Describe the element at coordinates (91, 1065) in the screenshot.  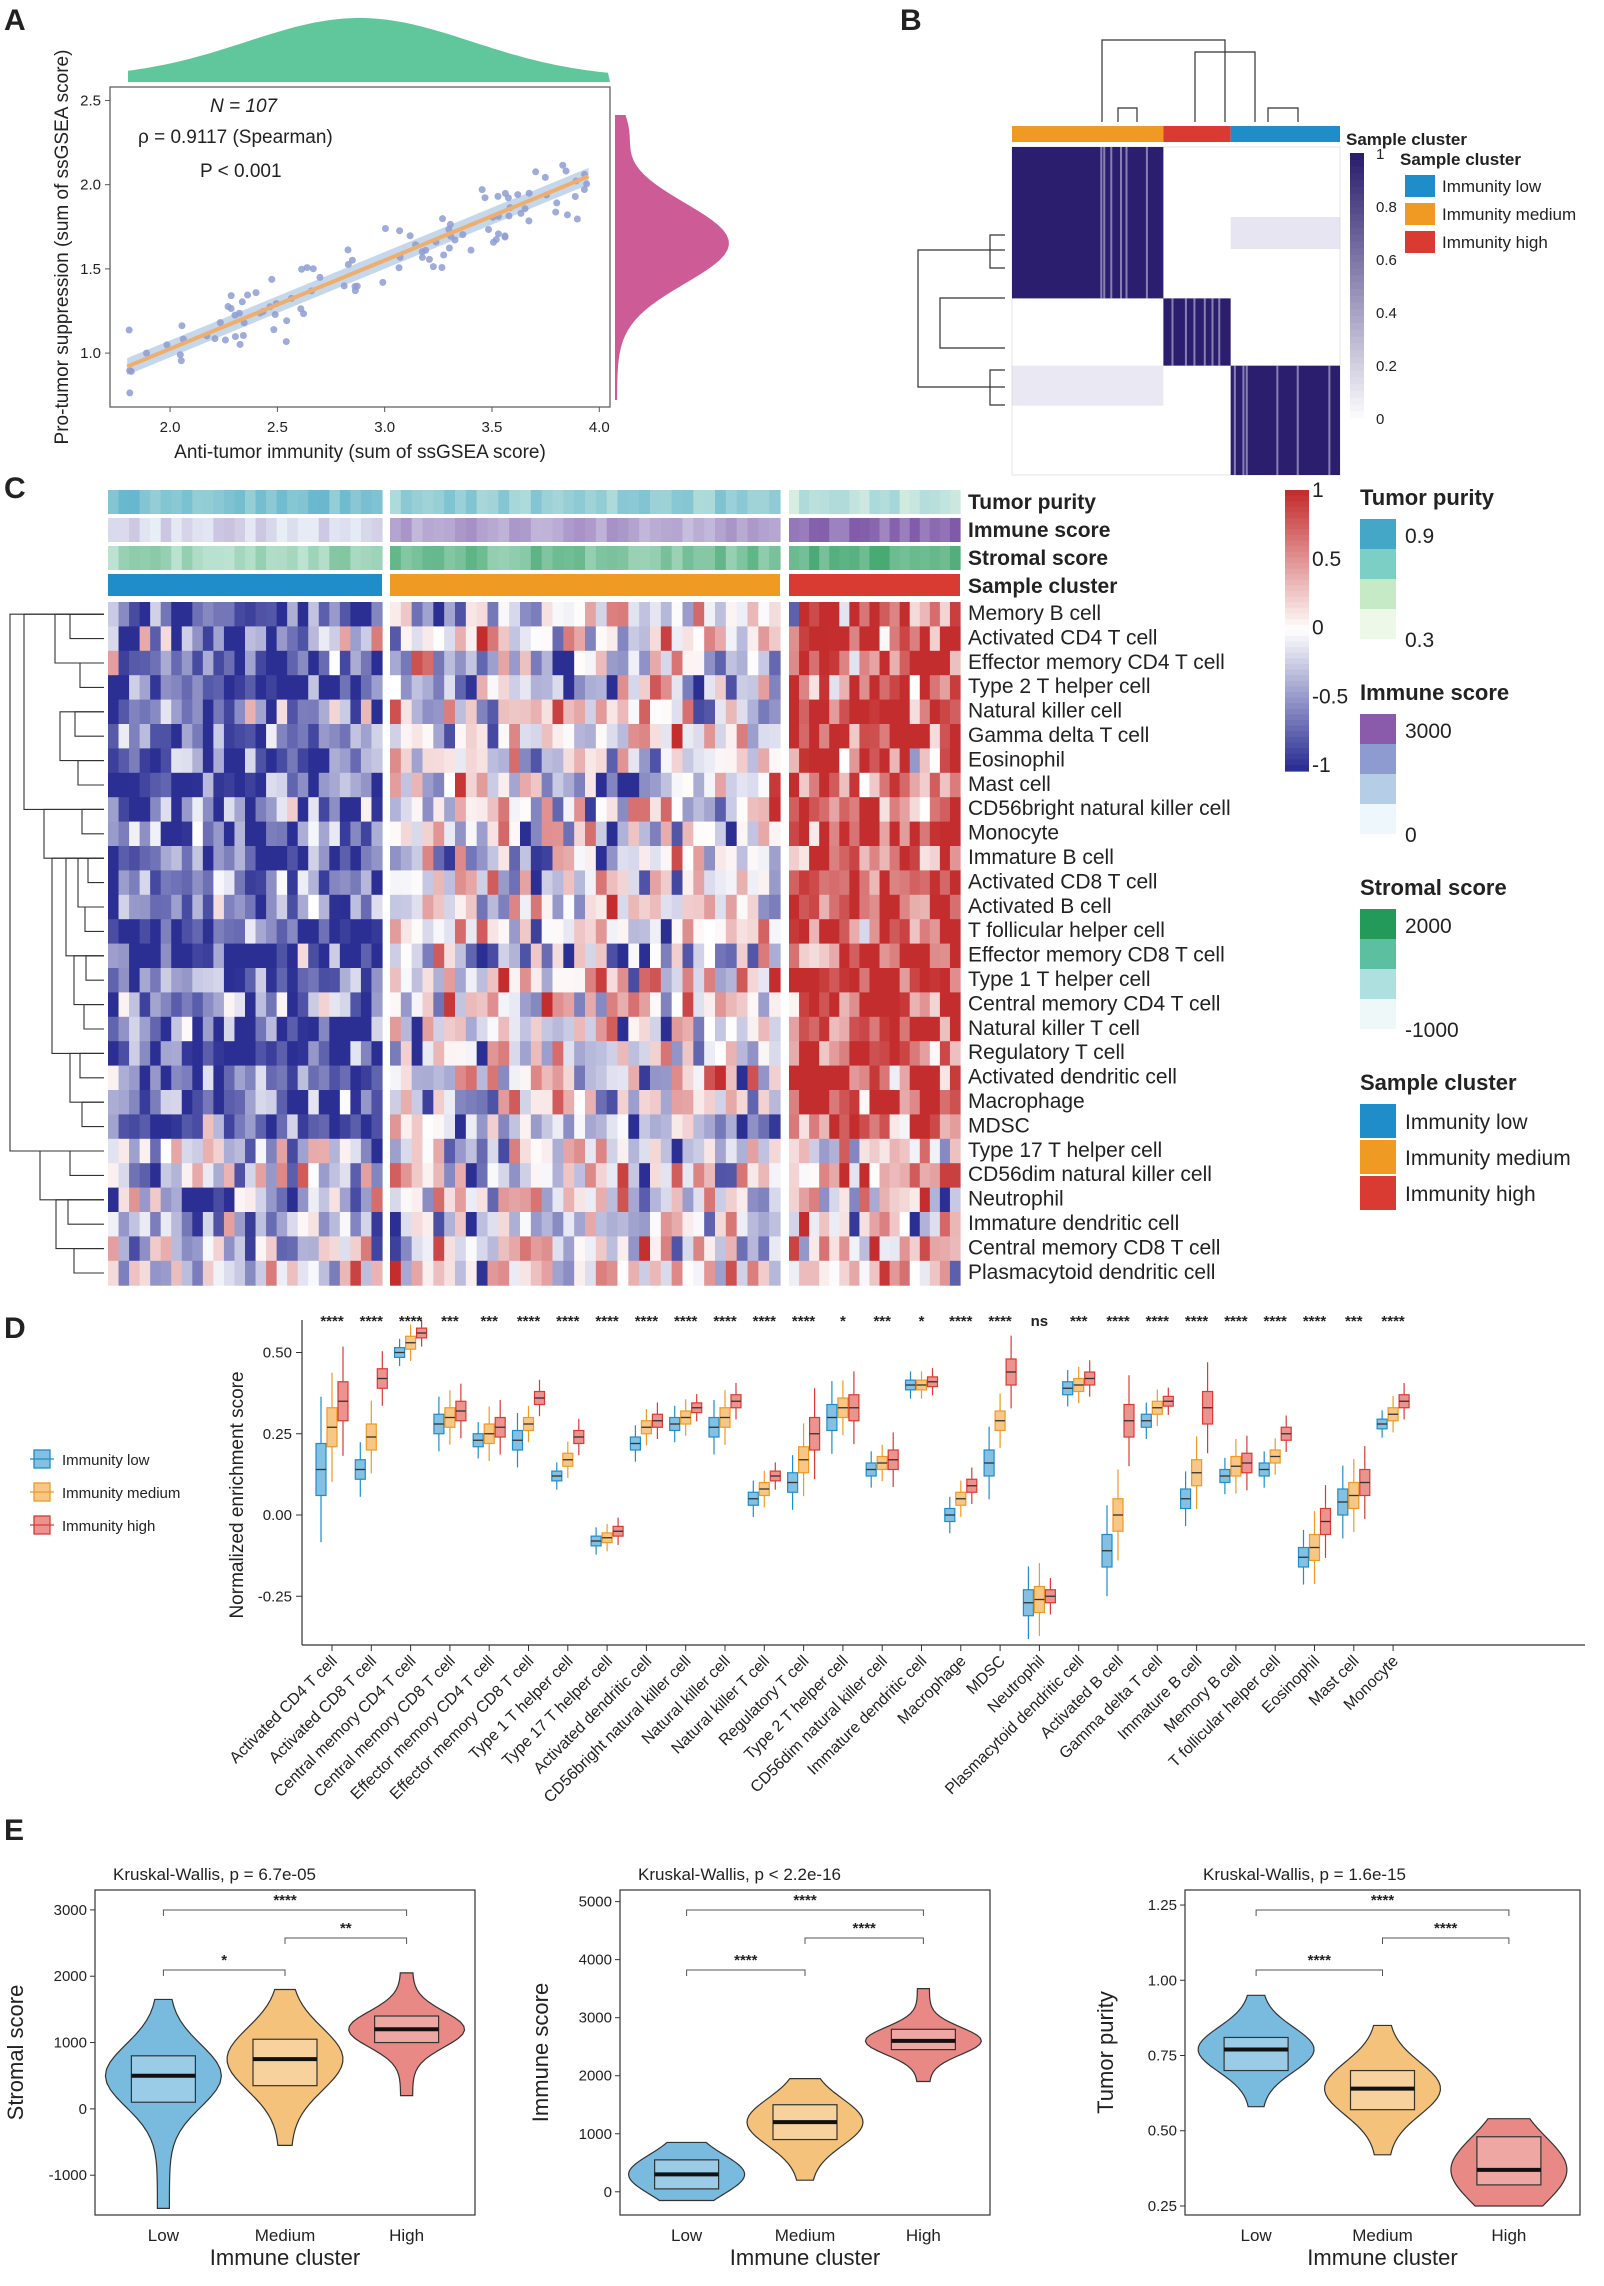
I see `dendro-branch` at that location.